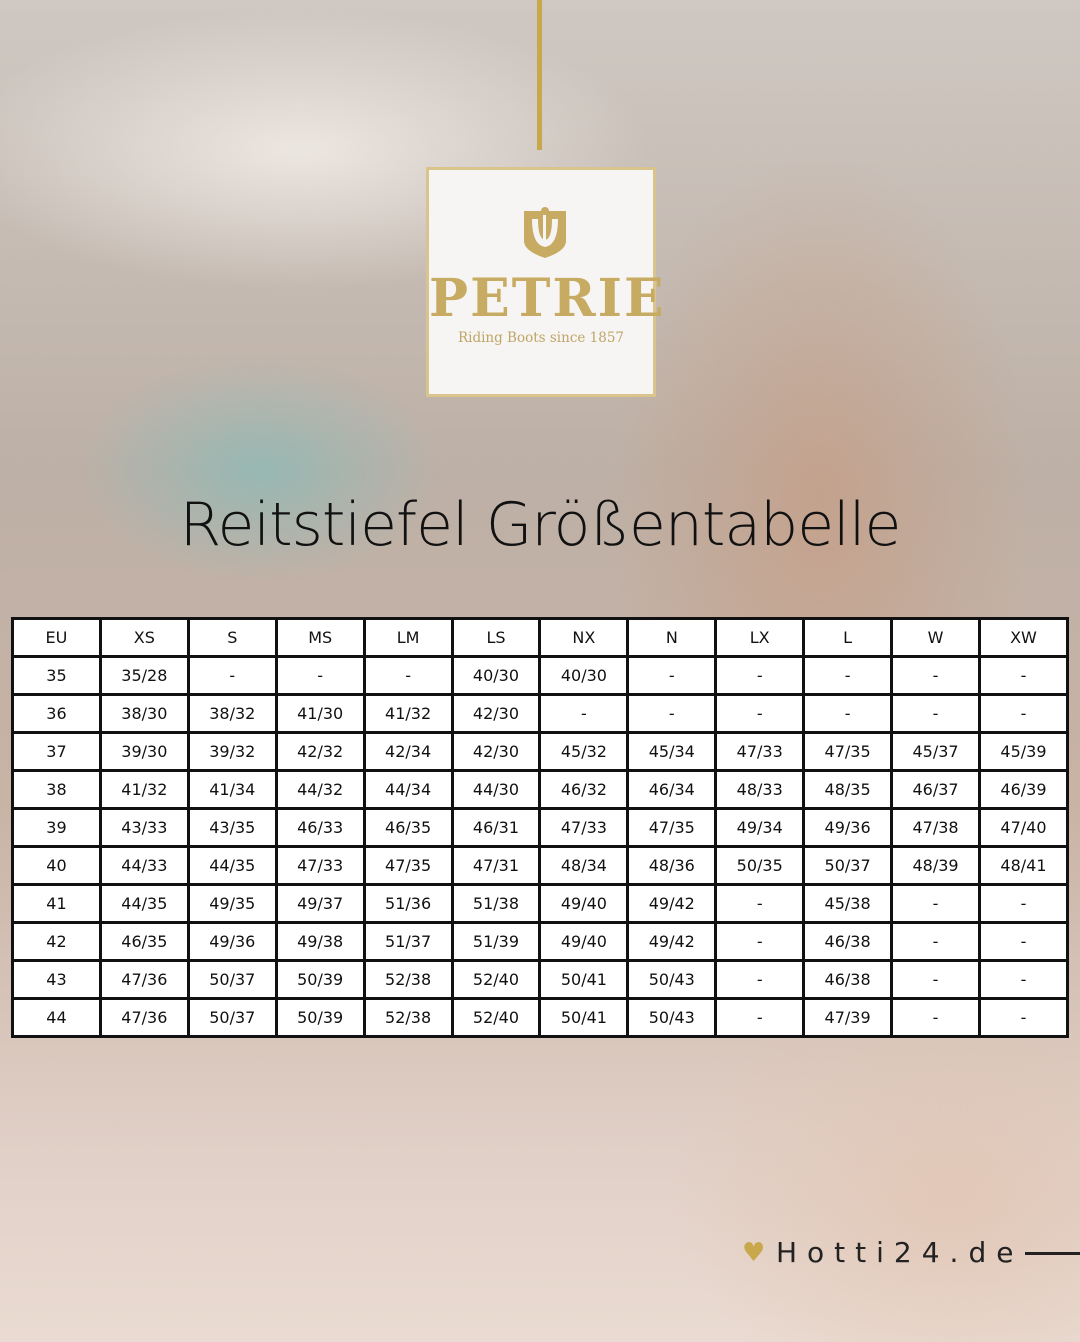 Image resolution: width=1080 pixels, height=1342 pixels. What do you see at coordinates (1023, 865) in the screenshot?
I see `table-cell: 48/41` at bounding box center [1023, 865].